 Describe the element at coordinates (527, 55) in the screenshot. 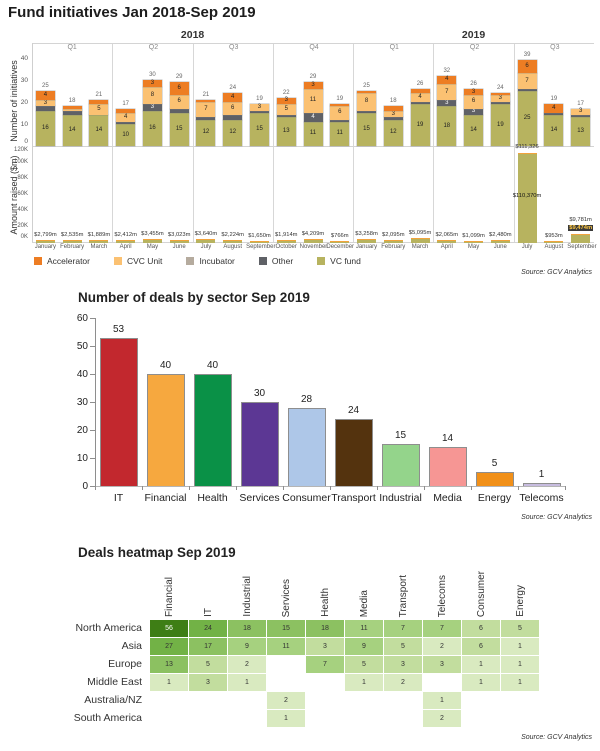

I see `bar-total-label: 39` at that location.